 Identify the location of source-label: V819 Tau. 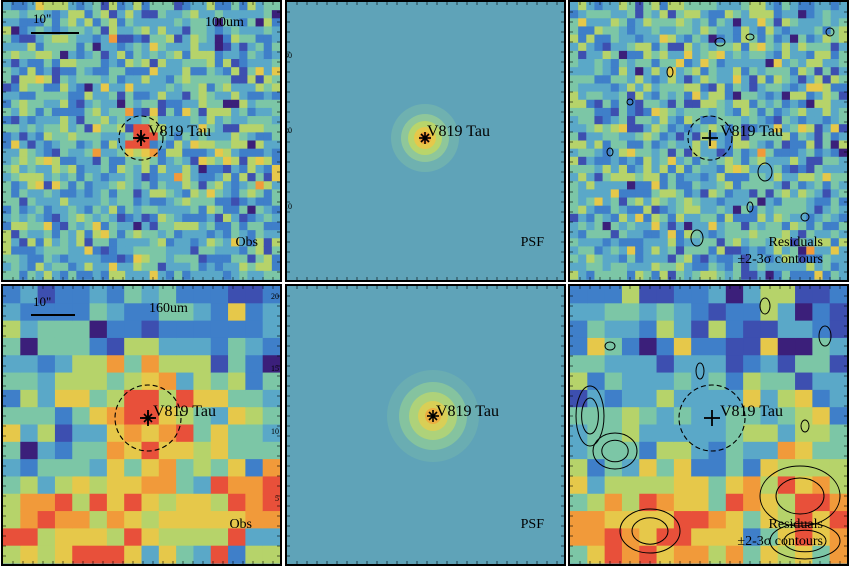
(752, 411).